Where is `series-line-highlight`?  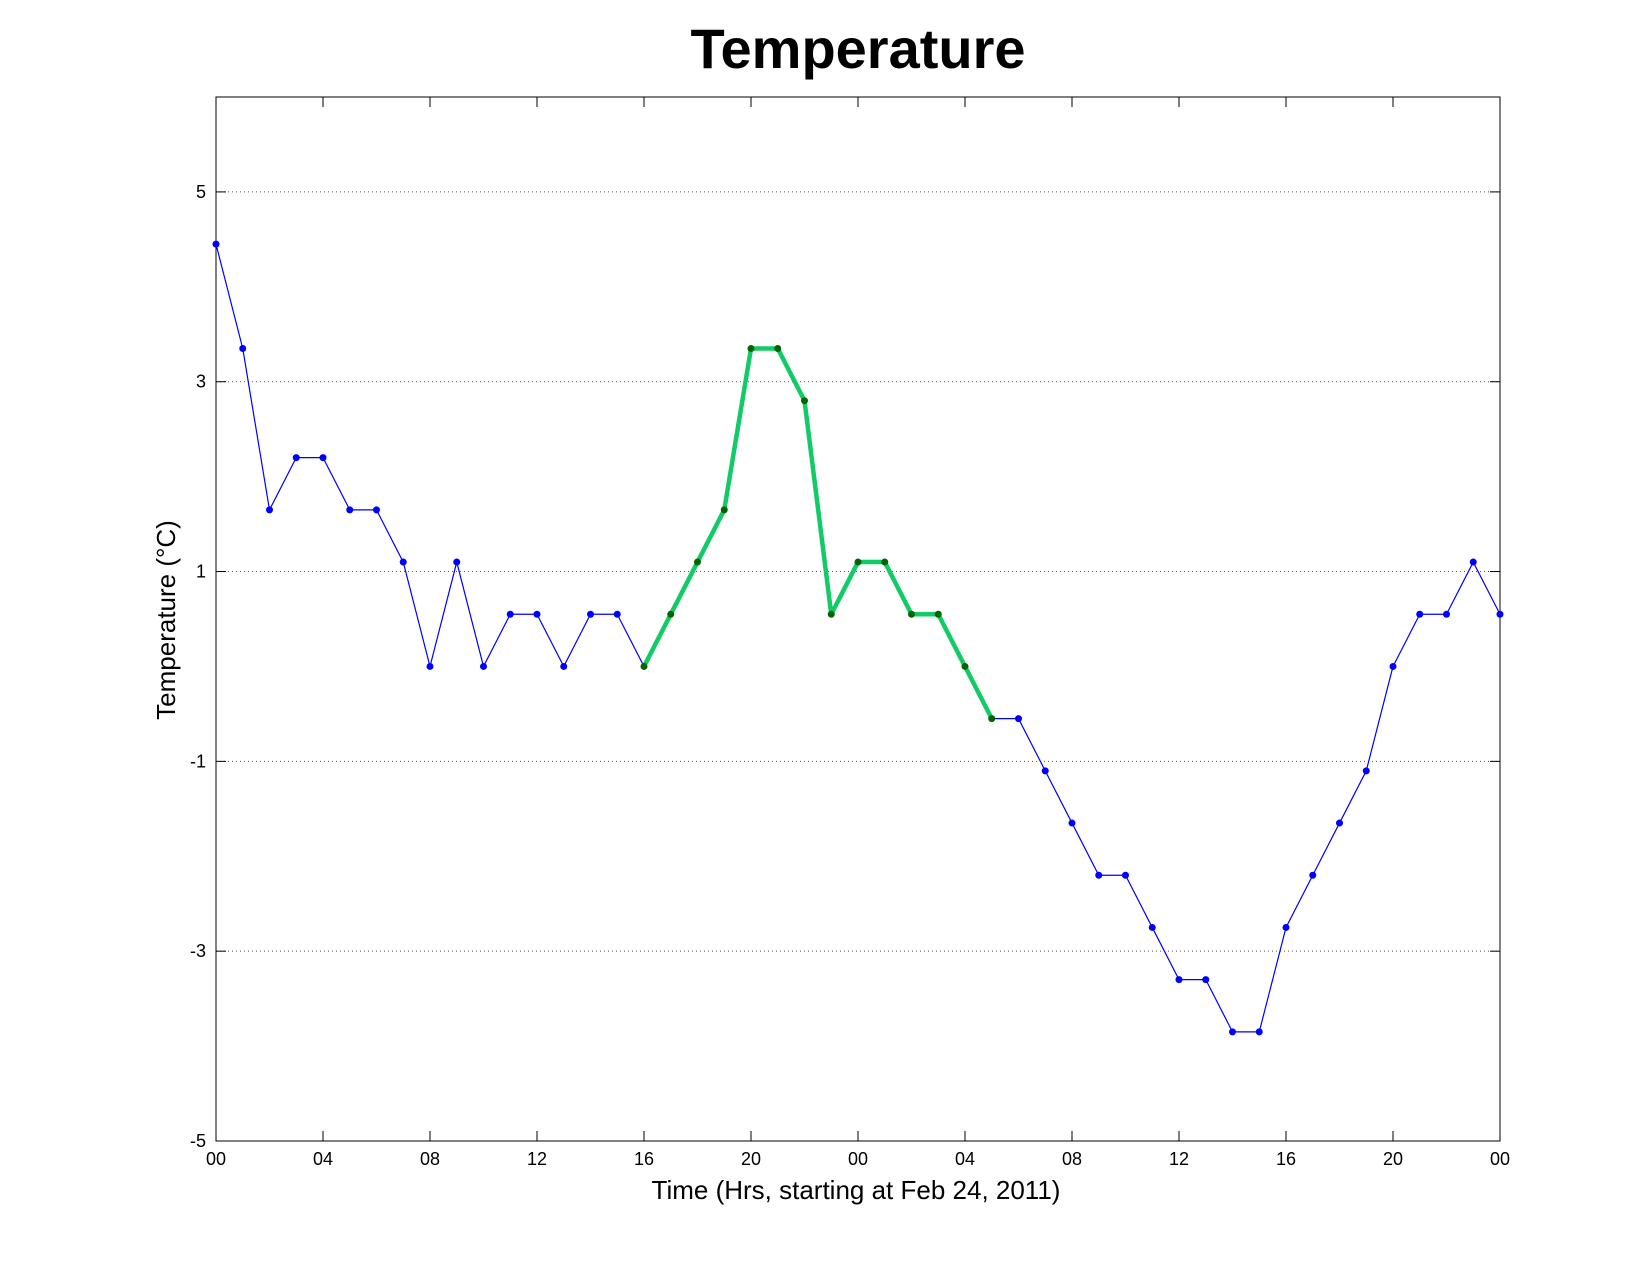 series-line-highlight is located at coordinates (817, 533).